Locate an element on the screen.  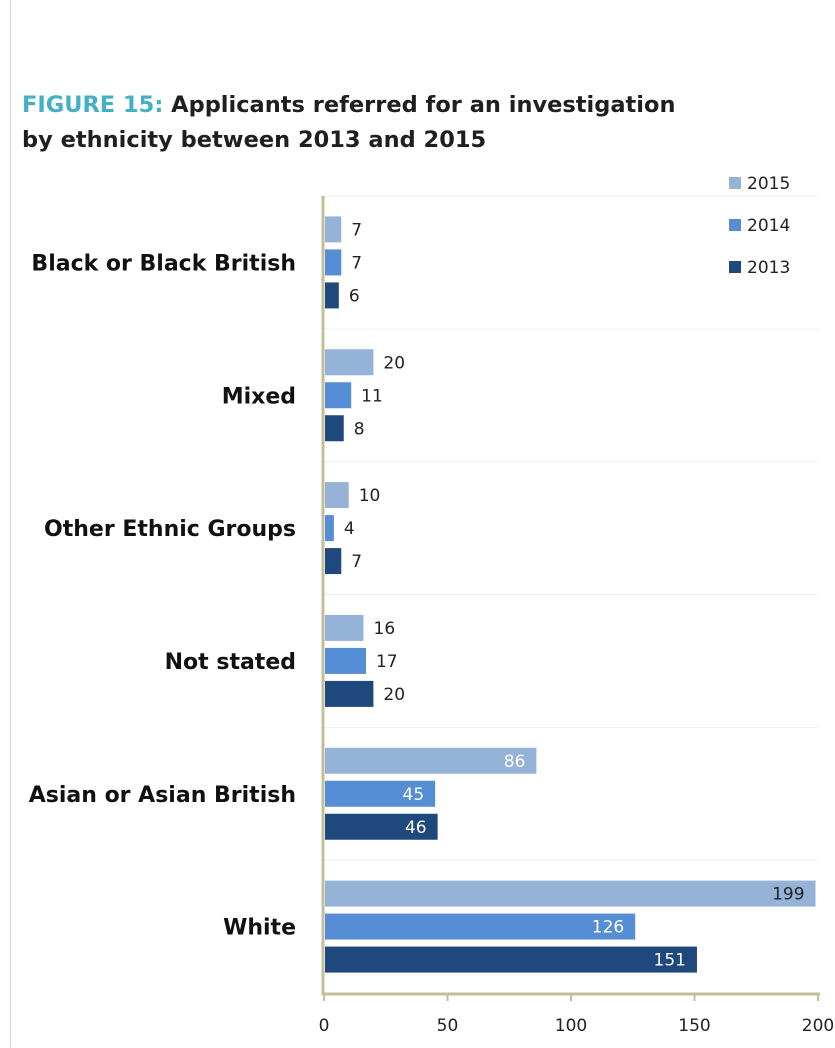
legend-label-2013: 2013 is located at coordinates (768, 268).